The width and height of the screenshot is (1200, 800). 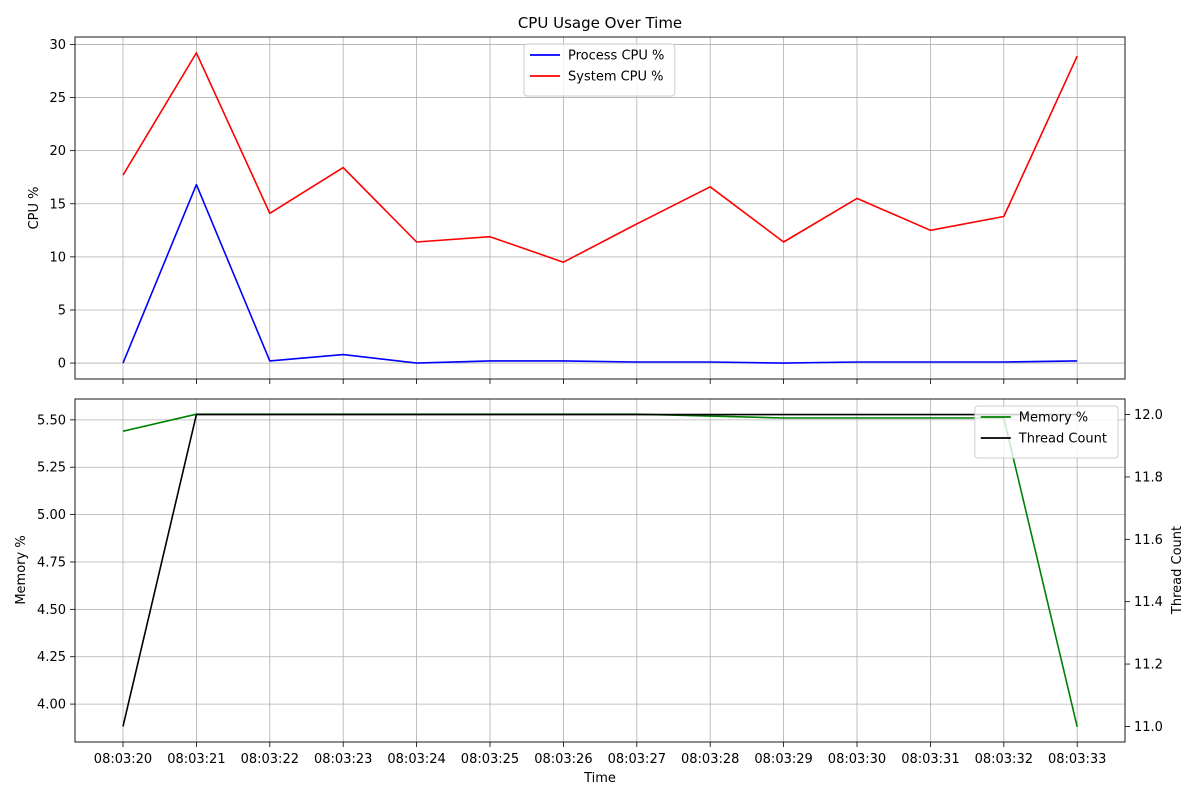 What do you see at coordinates (1148, 727) in the screenshot?
I see `y2-tick-label: 11.0` at bounding box center [1148, 727].